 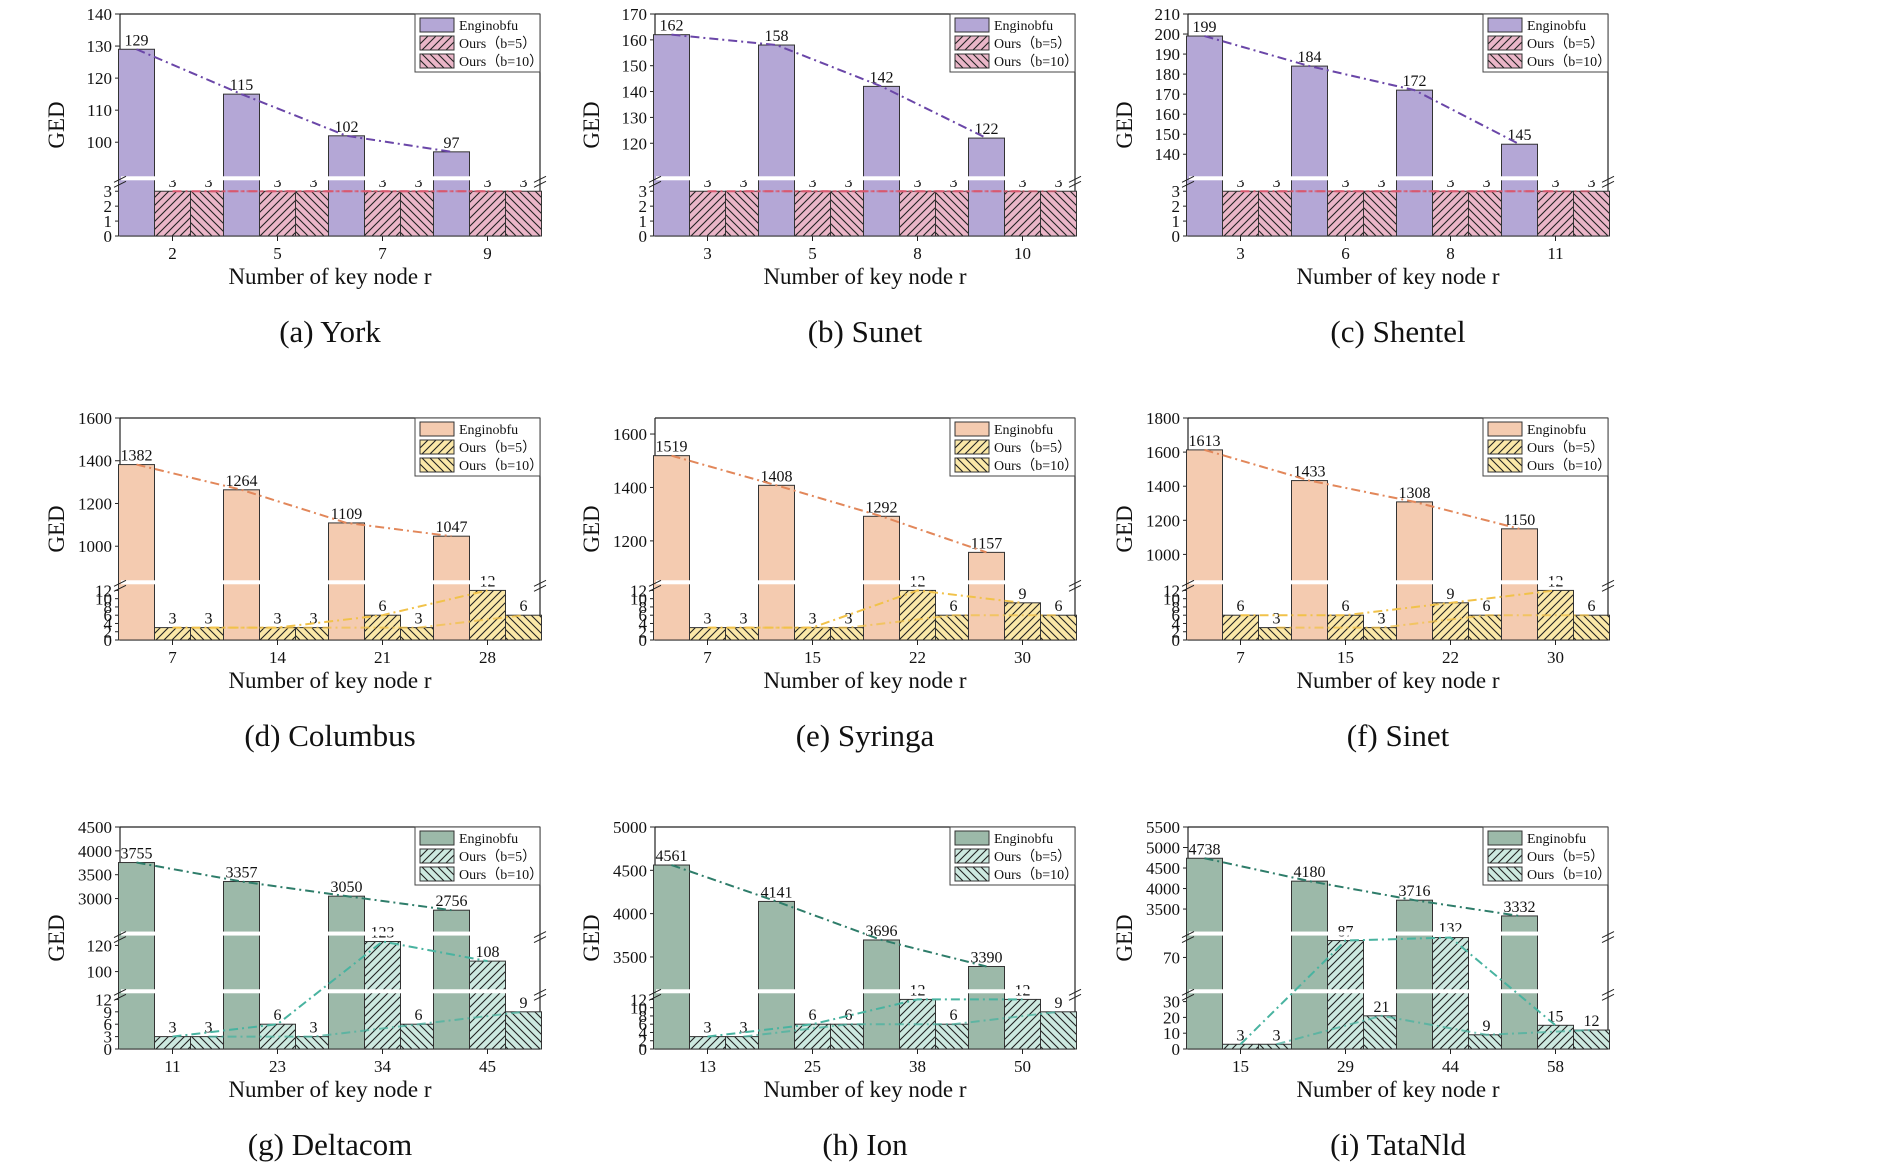 I want to click on bar-data-label: 4738, so click(x=1205, y=849).